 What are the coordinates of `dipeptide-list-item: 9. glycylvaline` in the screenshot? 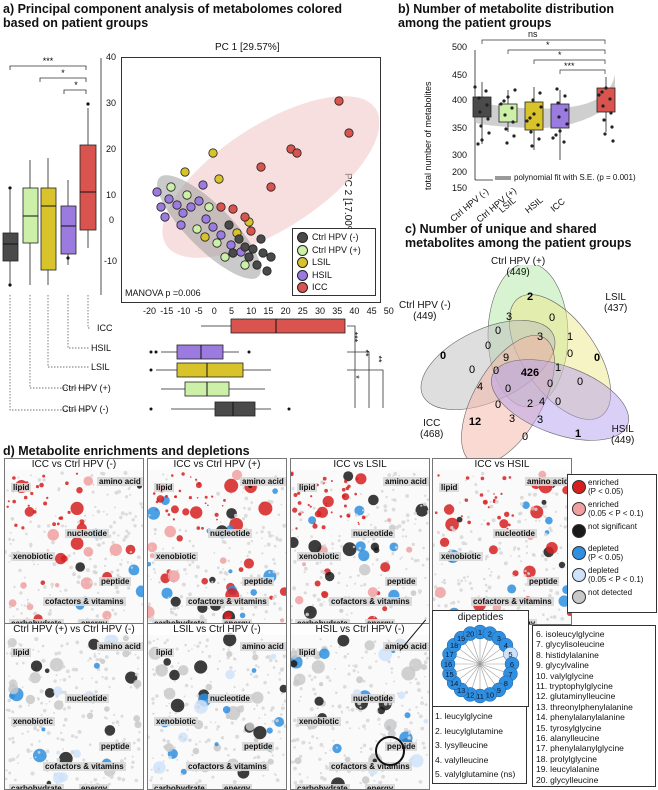 It's located at (562, 665).